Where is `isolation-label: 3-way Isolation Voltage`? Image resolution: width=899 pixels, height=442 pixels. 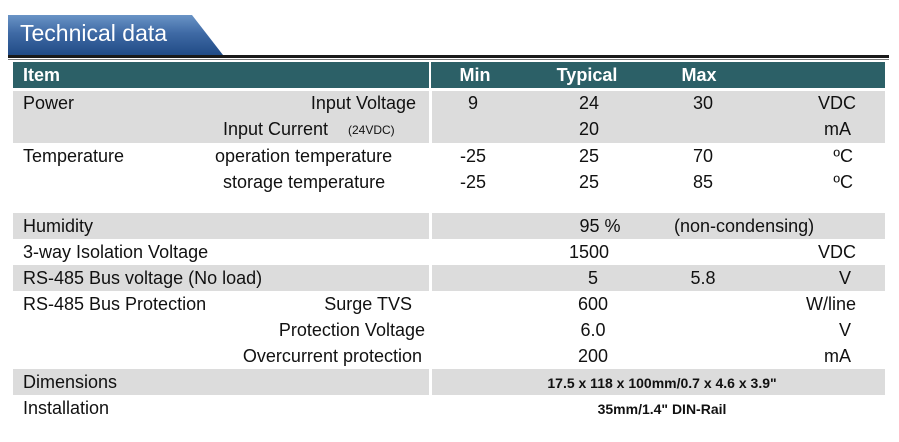
isolation-label: 3-way Isolation Voltage is located at coordinates (116, 252).